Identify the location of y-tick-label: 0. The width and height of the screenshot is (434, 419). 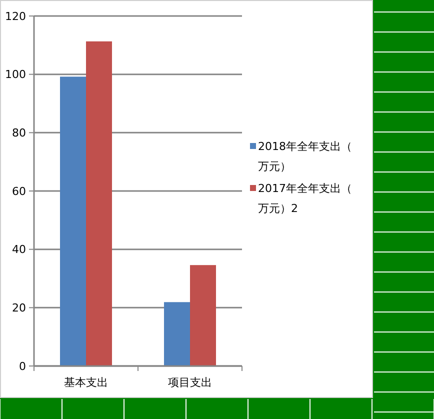
(22, 366).